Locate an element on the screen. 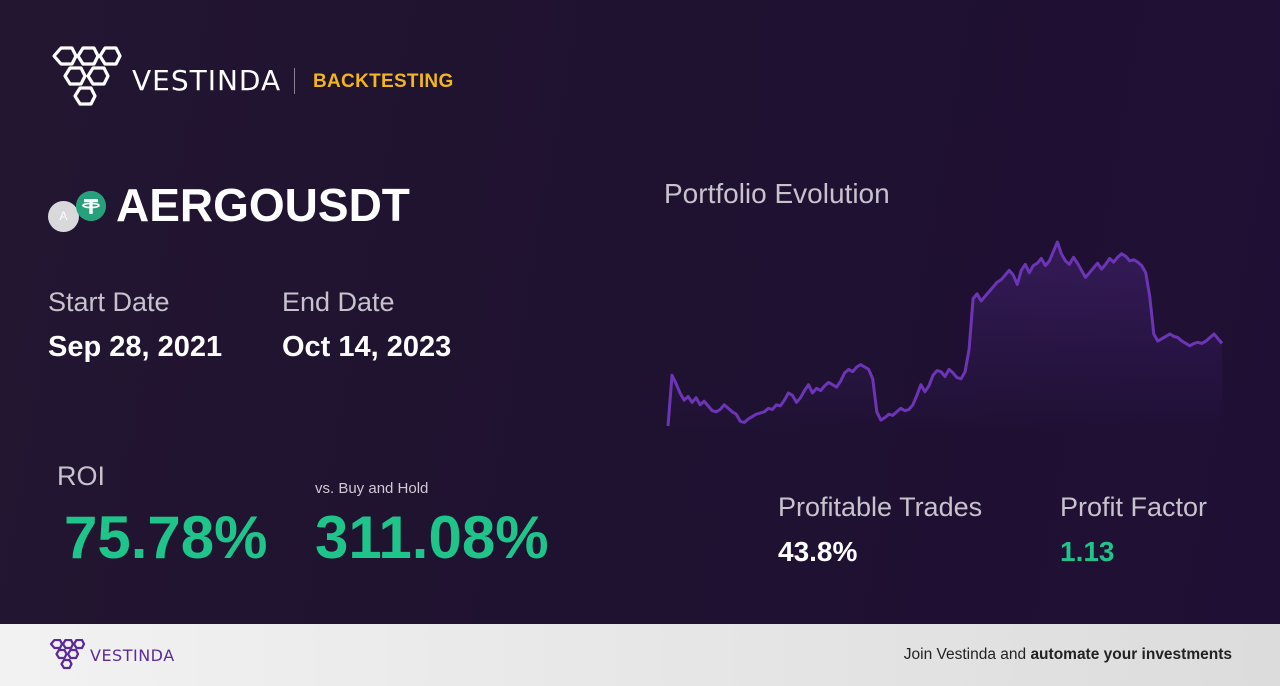 The height and width of the screenshot is (686, 1280). profit-factor-value: 1.13 is located at coordinates (1087, 551).